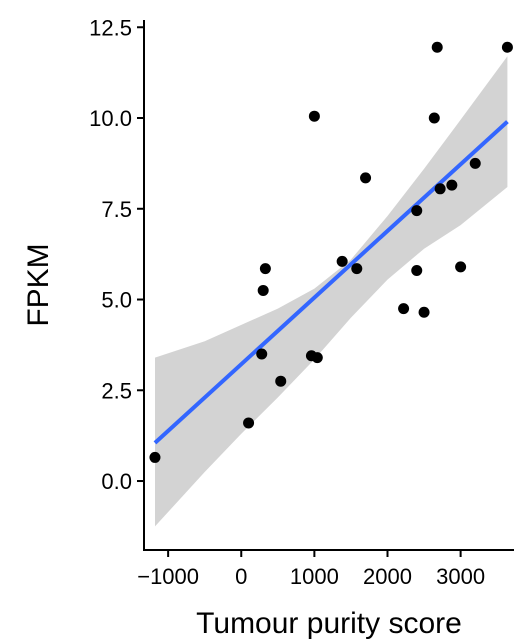 Image resolution: width=516 pixels, height=644 pixels. Describe the element at coordinates (168, 576) in the screenshot. I see `x-tick-label: −1000` at that location.